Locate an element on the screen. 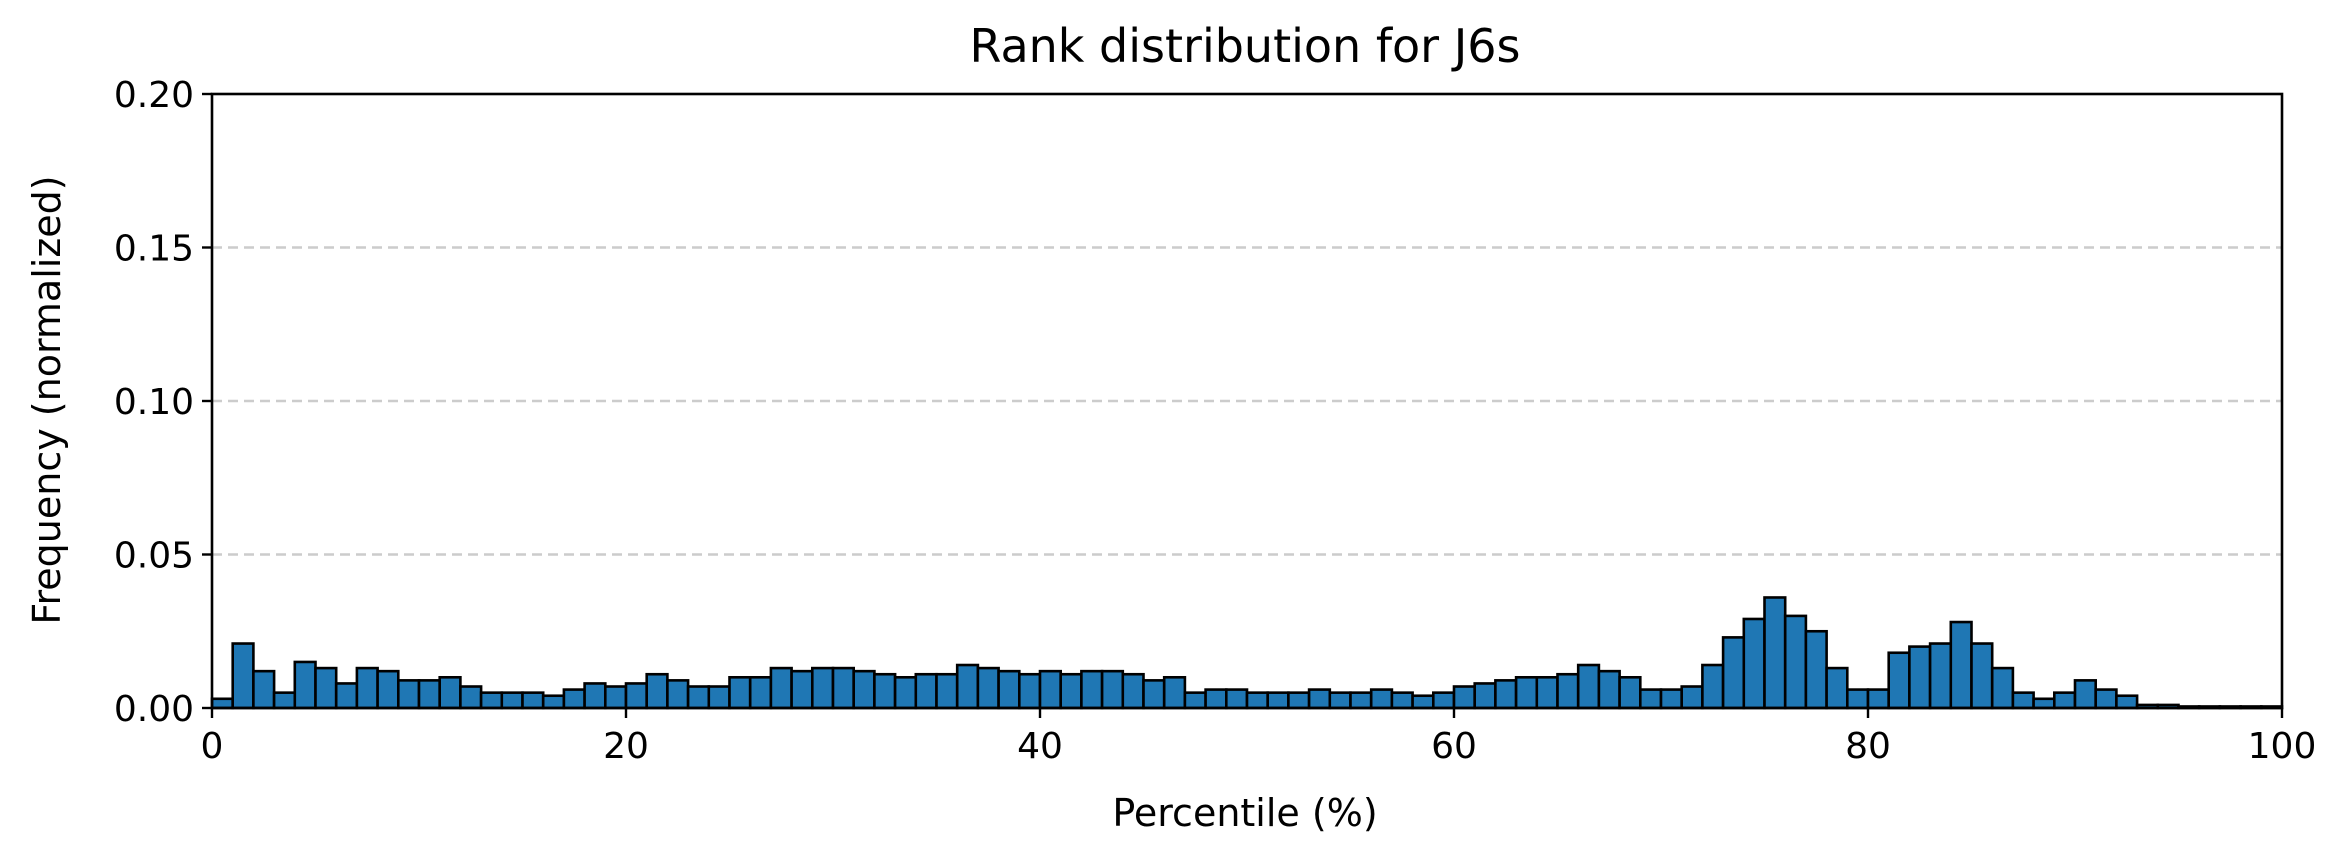  chart-title: Rank distribution for J6s is located at coordinates (1245, 46).